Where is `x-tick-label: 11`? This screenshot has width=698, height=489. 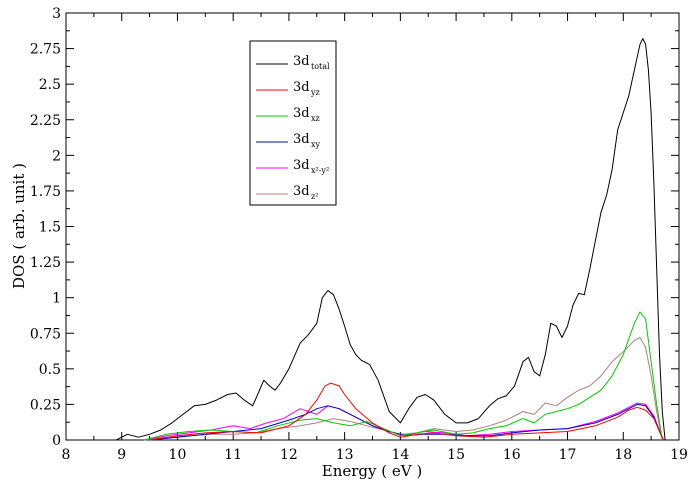 x-tick-label: 11 is located at coordinates (233, 455).